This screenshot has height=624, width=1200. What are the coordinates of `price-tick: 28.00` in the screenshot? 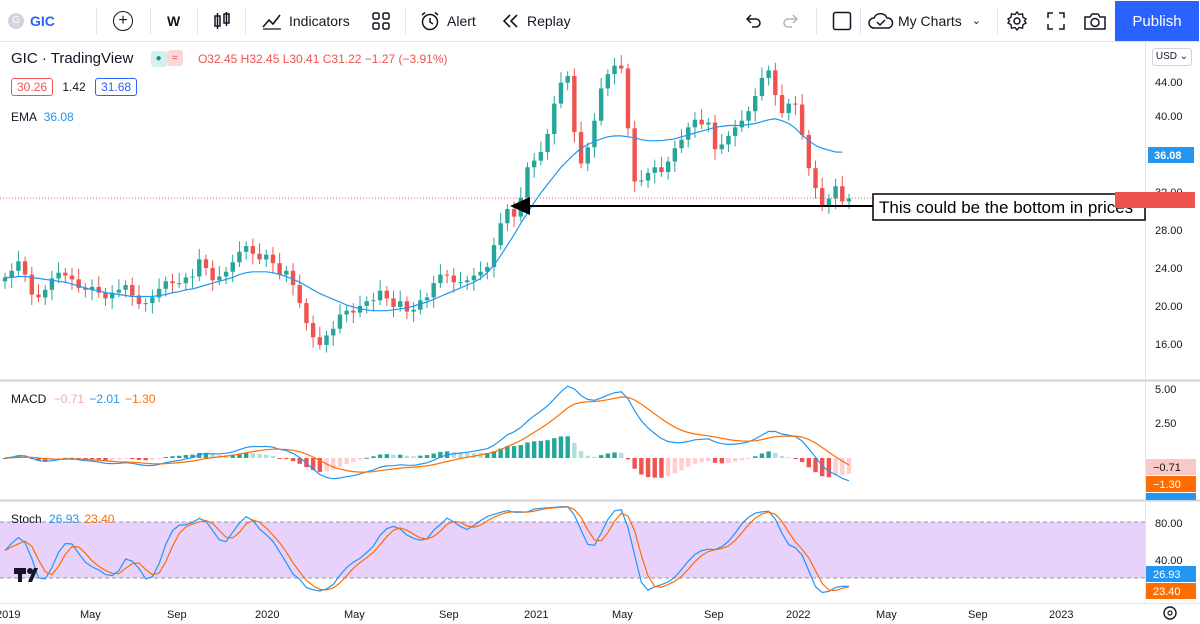 It's located at (1169, 231).